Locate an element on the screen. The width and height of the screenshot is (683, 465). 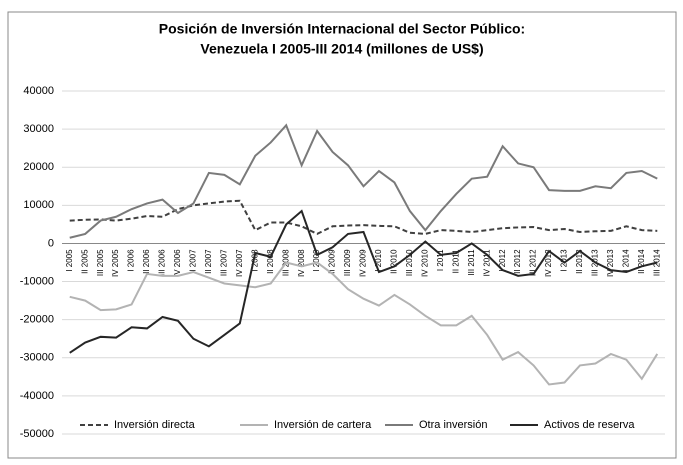
x-tick-label: IV 2007 is located at coordinates (239, 263).